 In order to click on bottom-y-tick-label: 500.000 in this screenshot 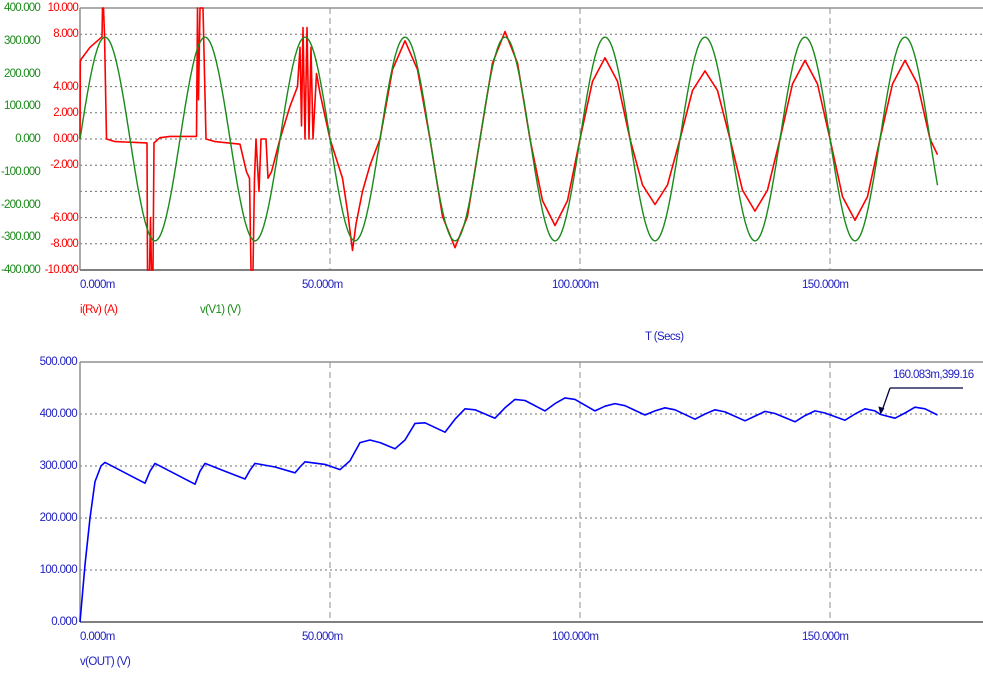, I will do `click(58, 362)`.